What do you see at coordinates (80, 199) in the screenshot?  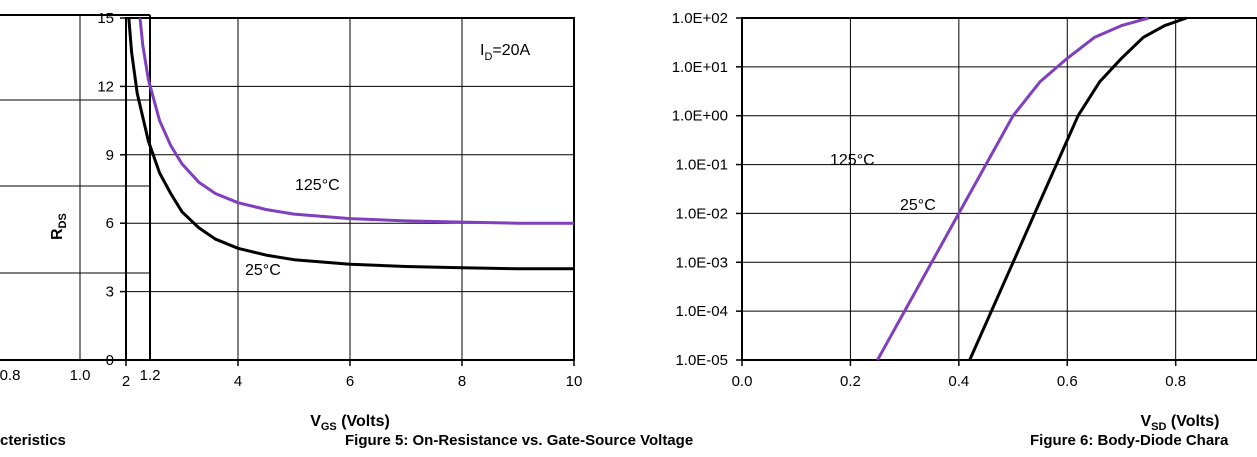 I see `left-partial-chart: 0.8 1.0 1.2` at bounding box center [80, 199].